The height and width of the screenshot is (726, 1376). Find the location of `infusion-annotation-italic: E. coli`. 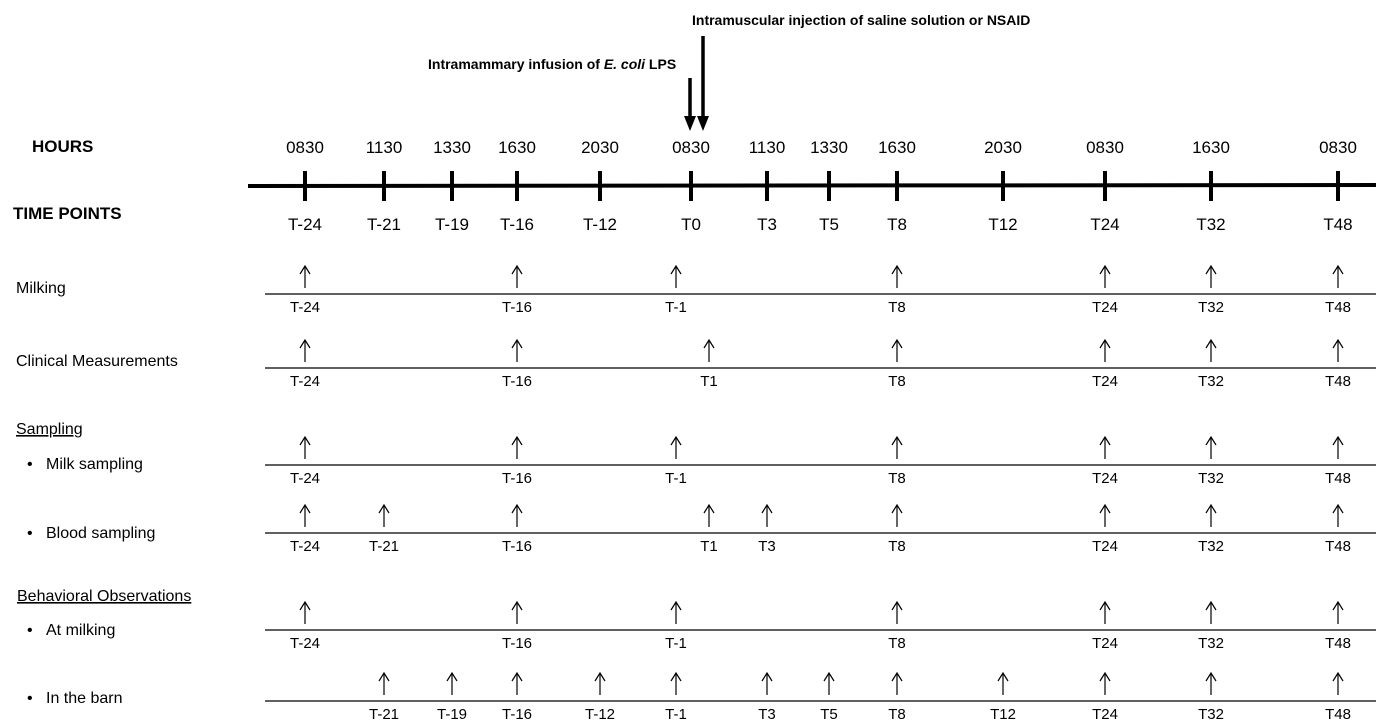

infusion-annotation-italic: E. coli is located at coordinates (625, 64).